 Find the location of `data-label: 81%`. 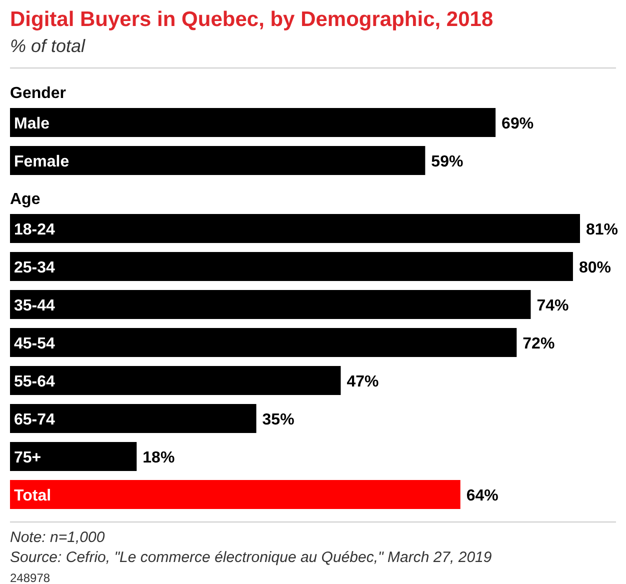

data-label: 81% is located at coordinates (602, 230).